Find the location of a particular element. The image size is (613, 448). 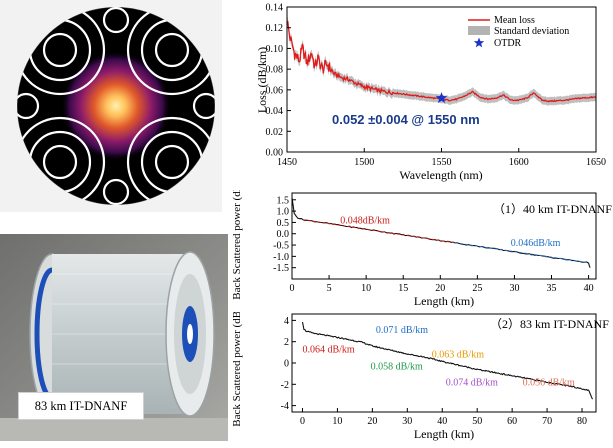

otdr-40km-fit-red is located at coordinates (379, 231).